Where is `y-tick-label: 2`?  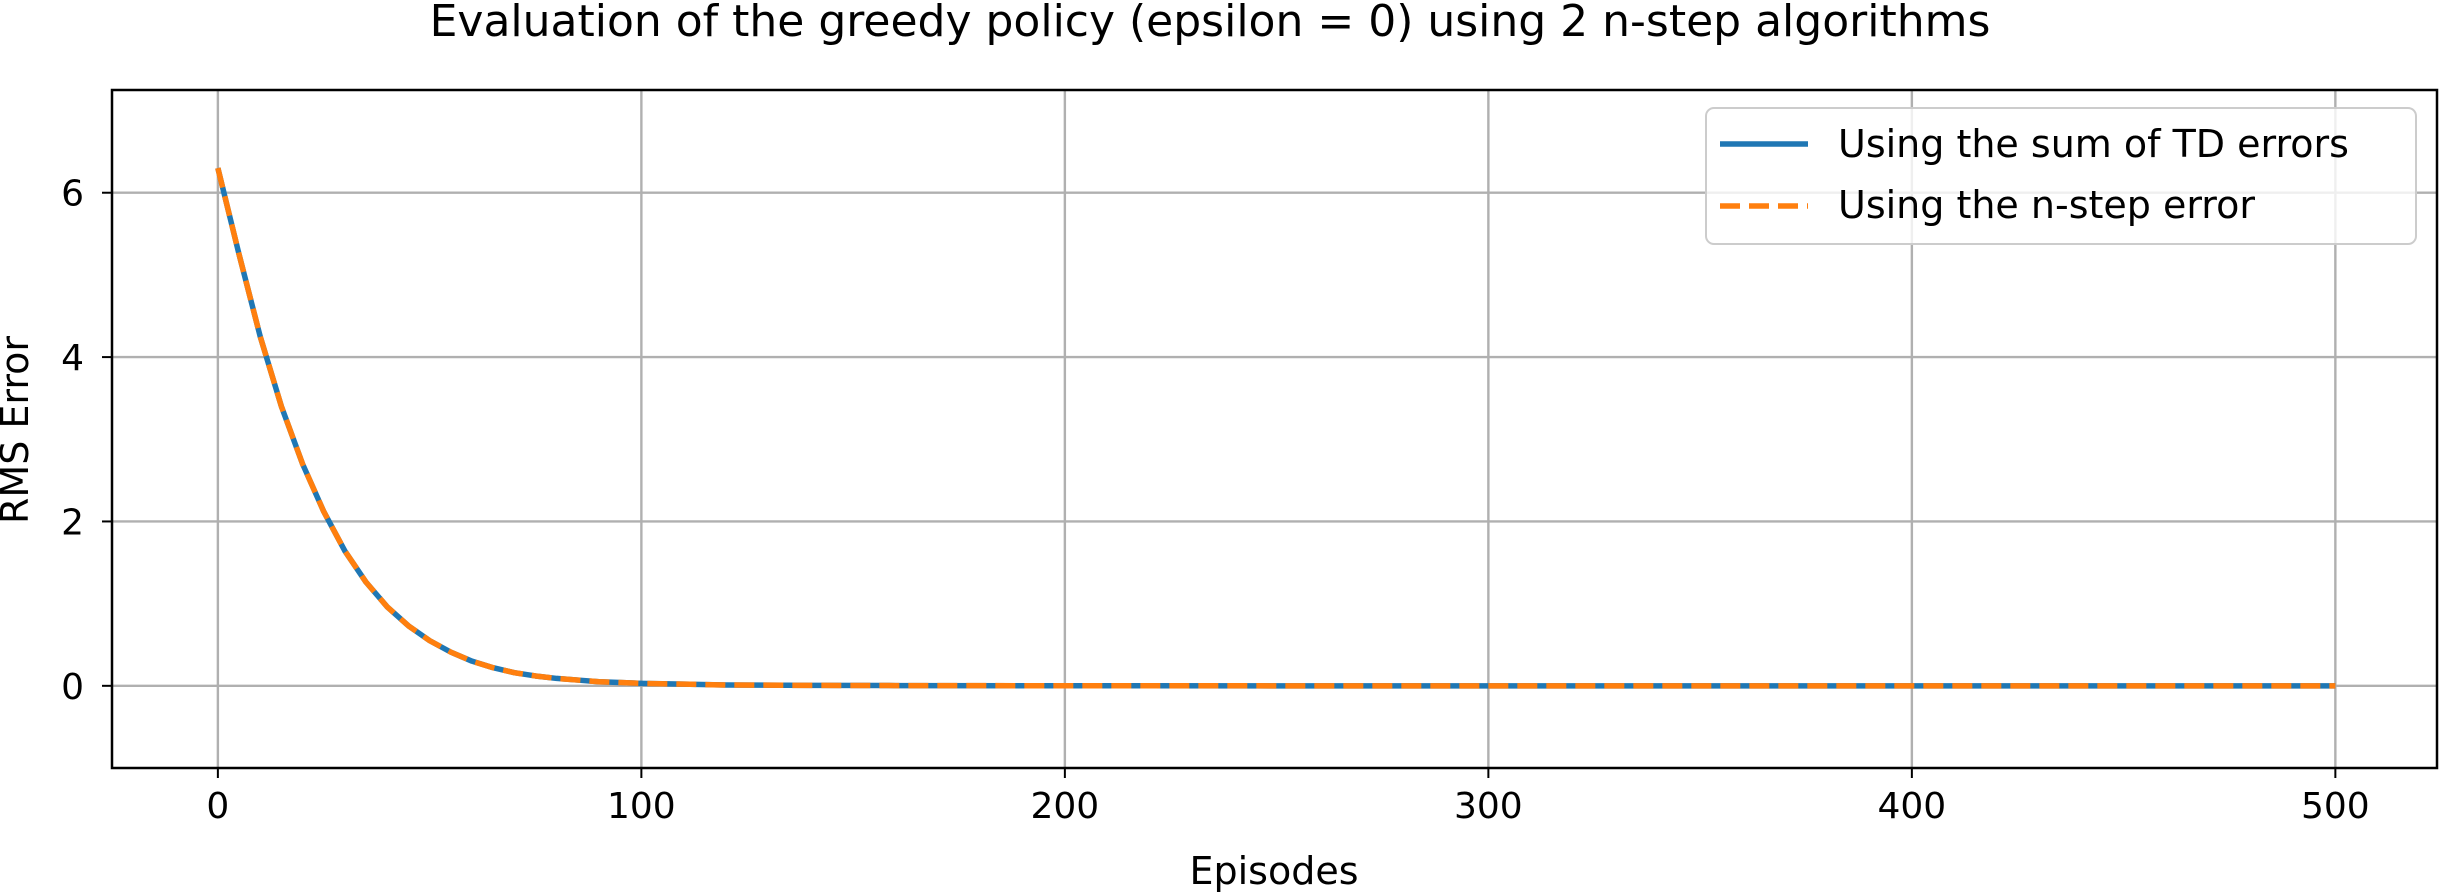 y-tick-label: 2 is located at coordinates (72, 522).